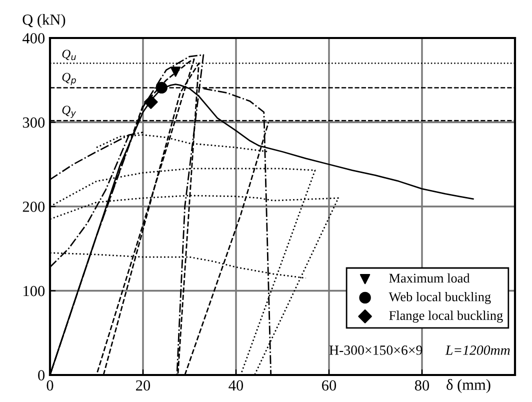 This screenshot has width=532, height=402. Describe the element at coordinates (69, 79) in the screenshot. I see `ref-line-label: Q$_{p}$` at that location.